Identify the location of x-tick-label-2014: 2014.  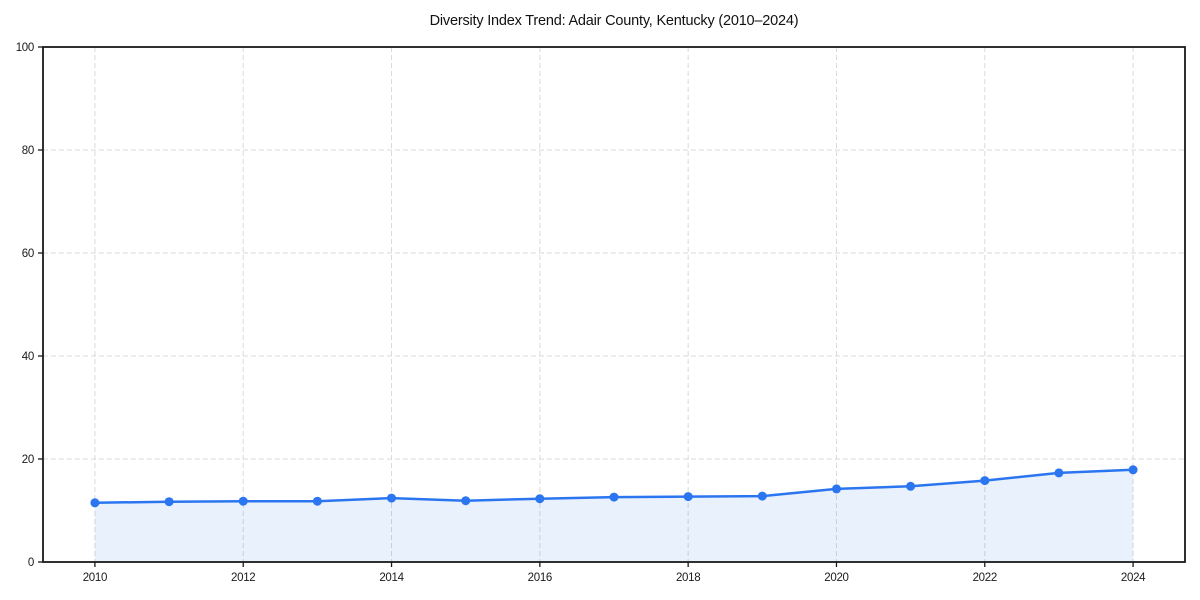
(391, 578).